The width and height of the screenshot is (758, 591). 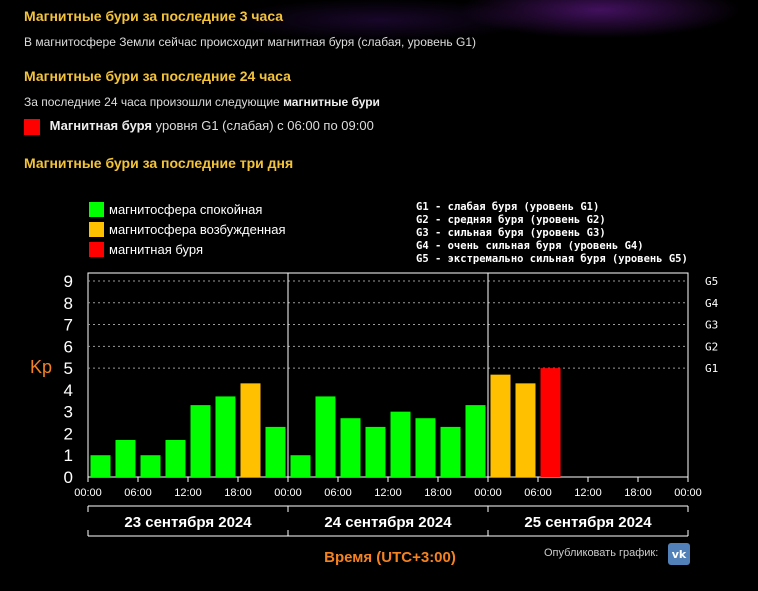 What do you see at coordinates (138, 493) in the screenshot?
I see `x-tick-label-1: 06:00` at bounding box center [138, 493].